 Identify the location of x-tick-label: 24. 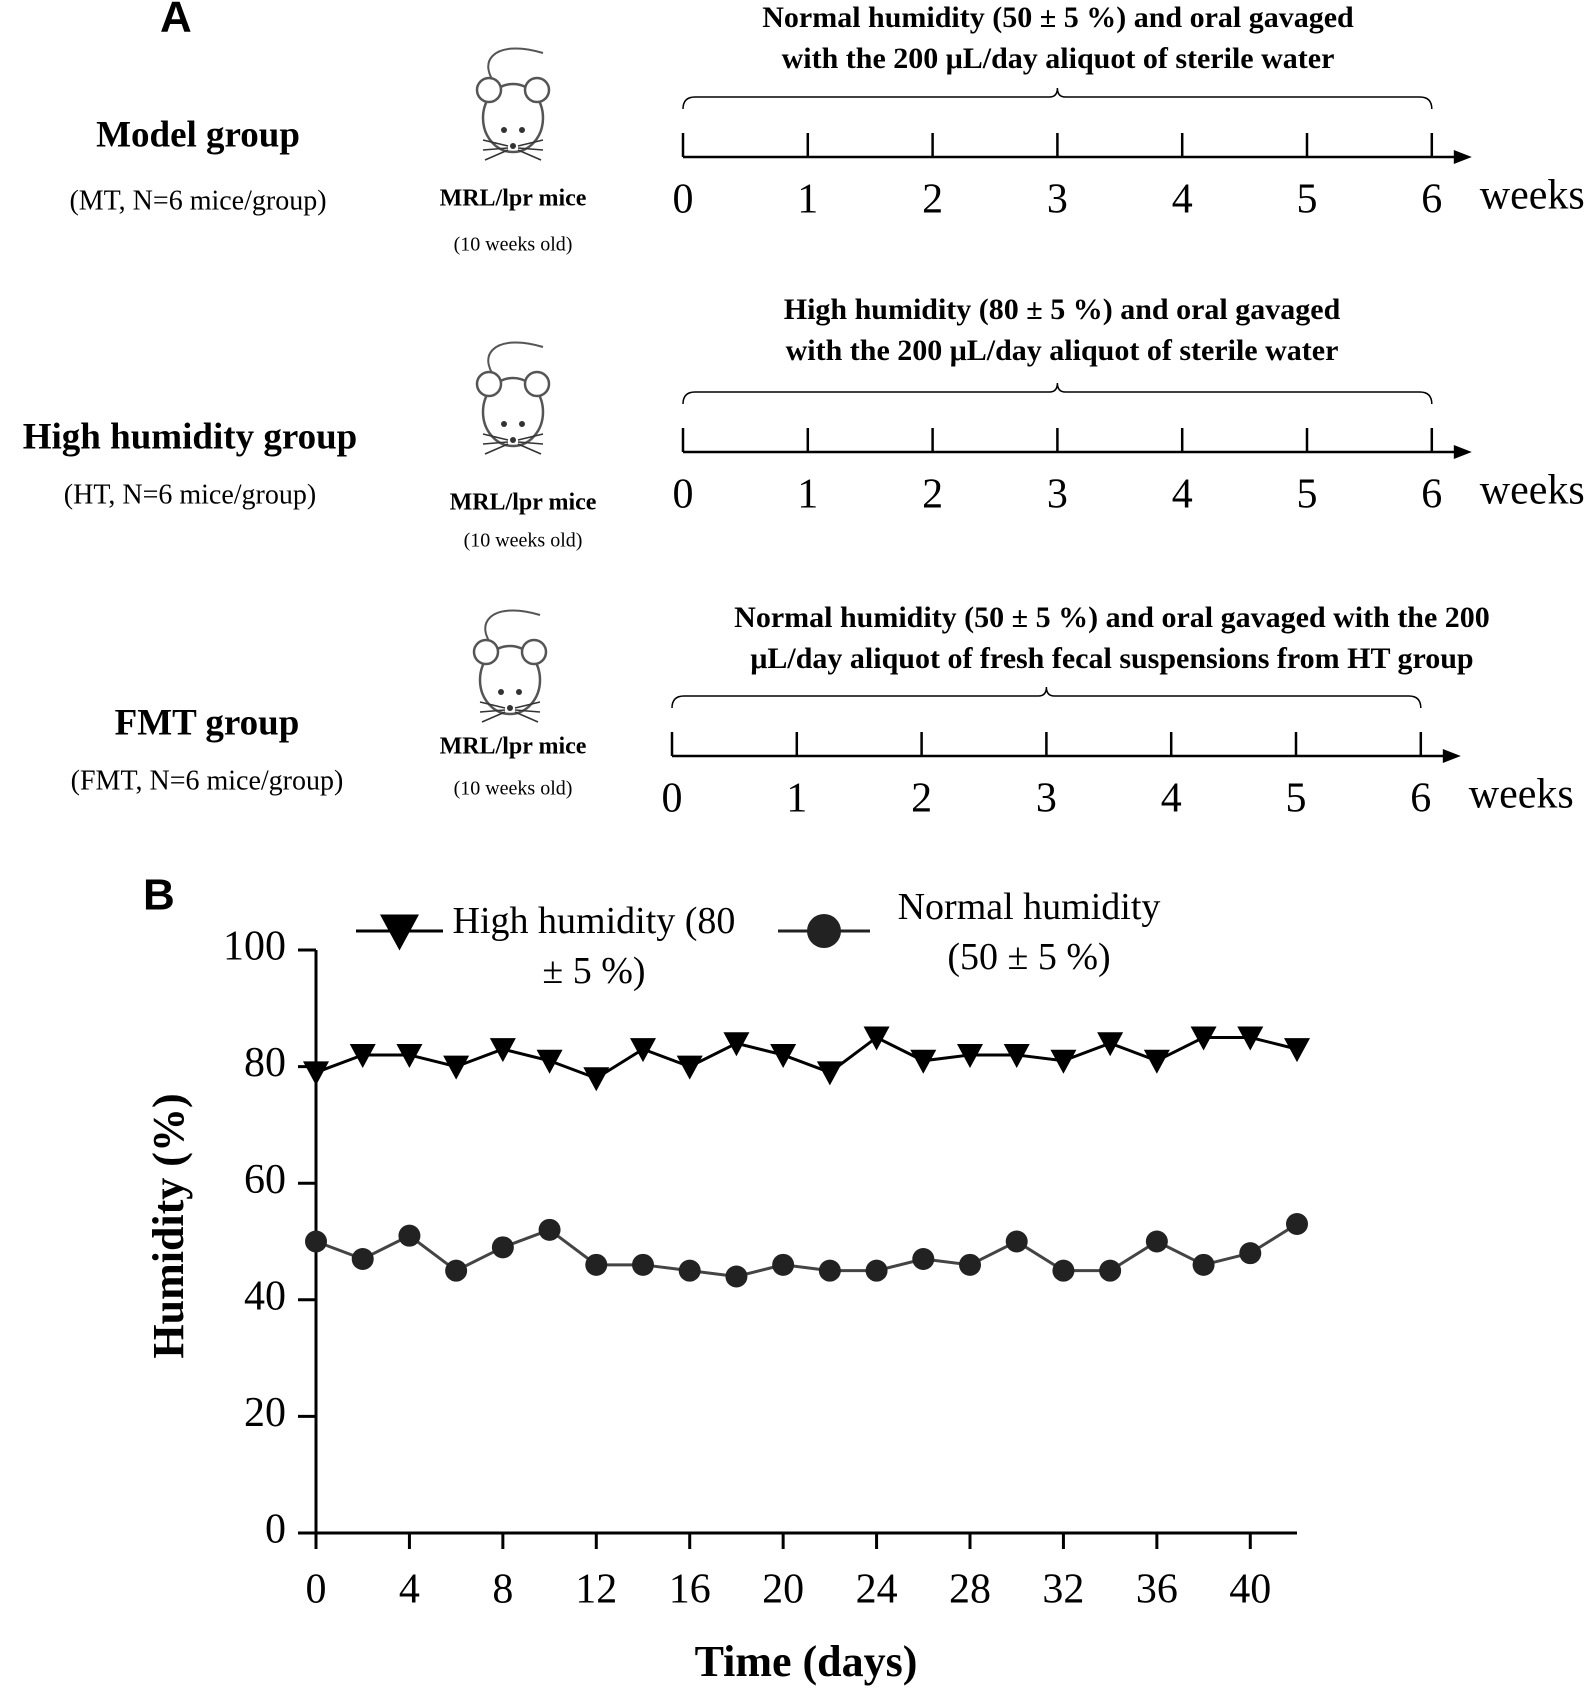
(877, 1590).